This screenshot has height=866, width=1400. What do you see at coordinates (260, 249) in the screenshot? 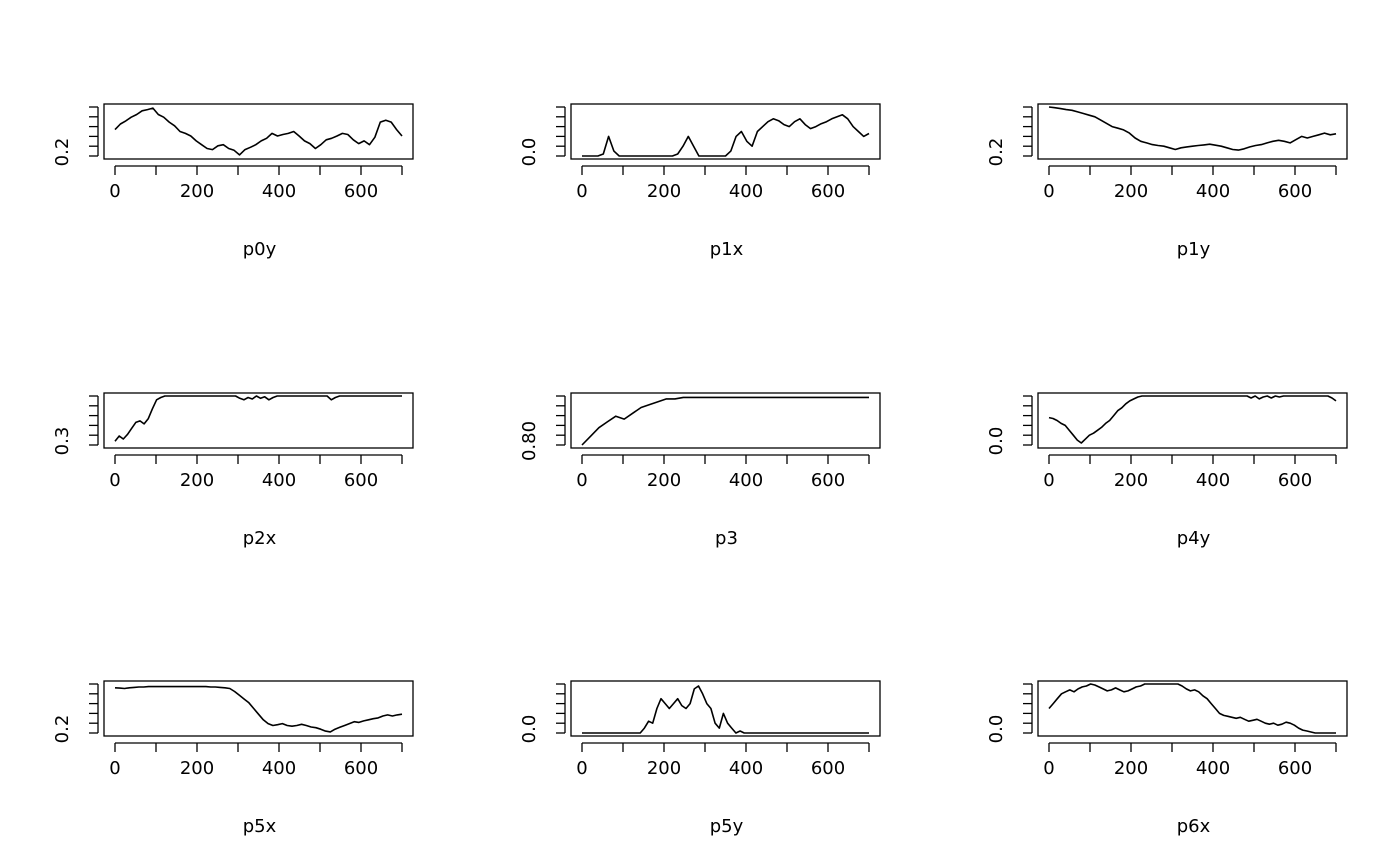
I see `panel-xlabel: p0y` at bounding box center [260, 249].